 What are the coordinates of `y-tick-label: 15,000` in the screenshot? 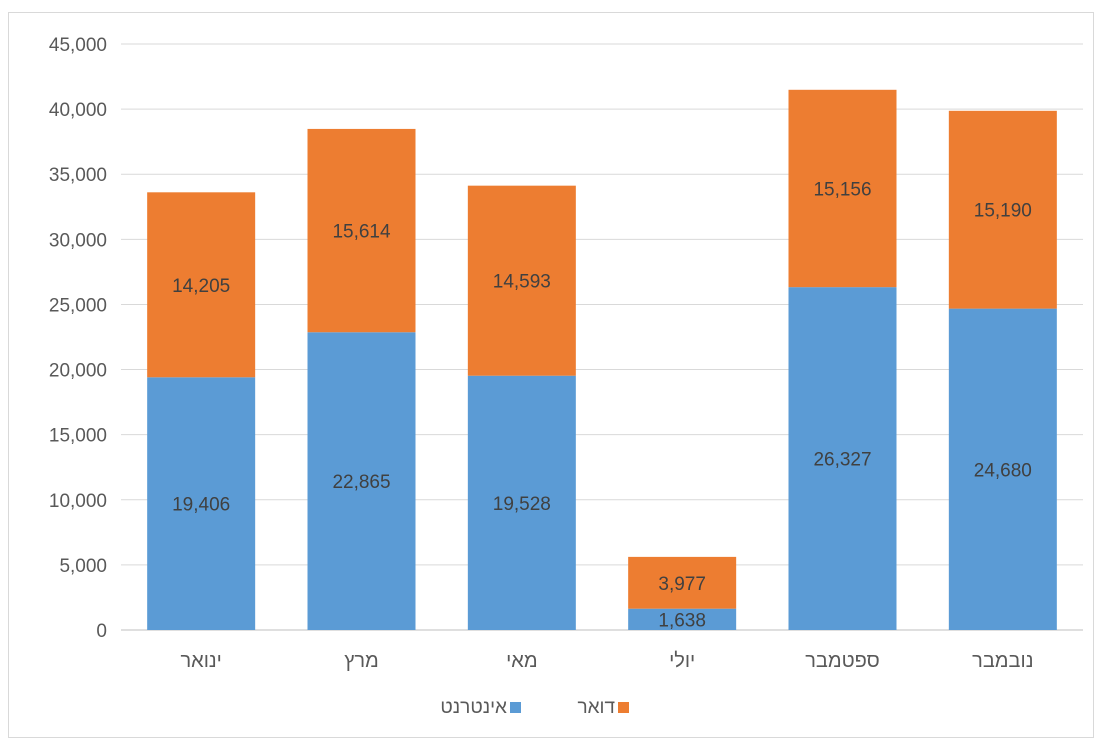 It's located at (78, 436).